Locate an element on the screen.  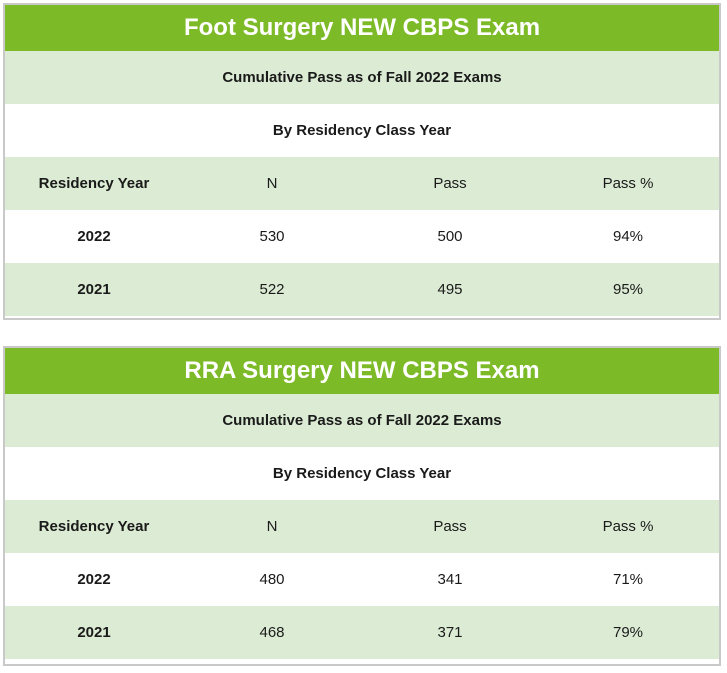
row-pass: 371 is located at coordinates (450, 632).